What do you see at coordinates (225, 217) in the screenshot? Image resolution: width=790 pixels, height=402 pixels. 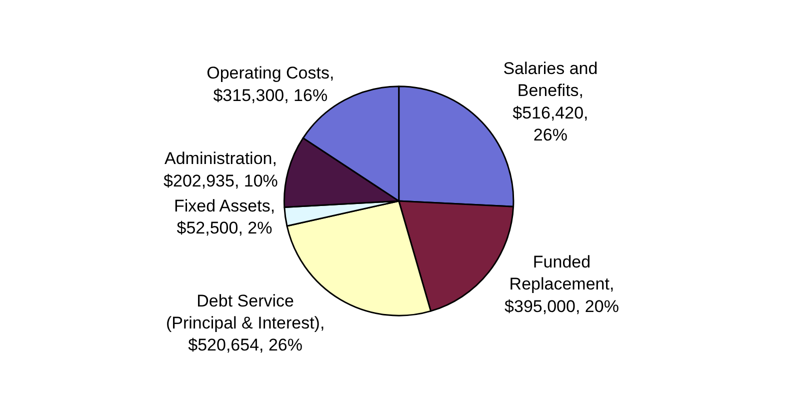 I see `slice-label: Fixed Assets, $52,500, 2%` at bounding box center [225, 217].